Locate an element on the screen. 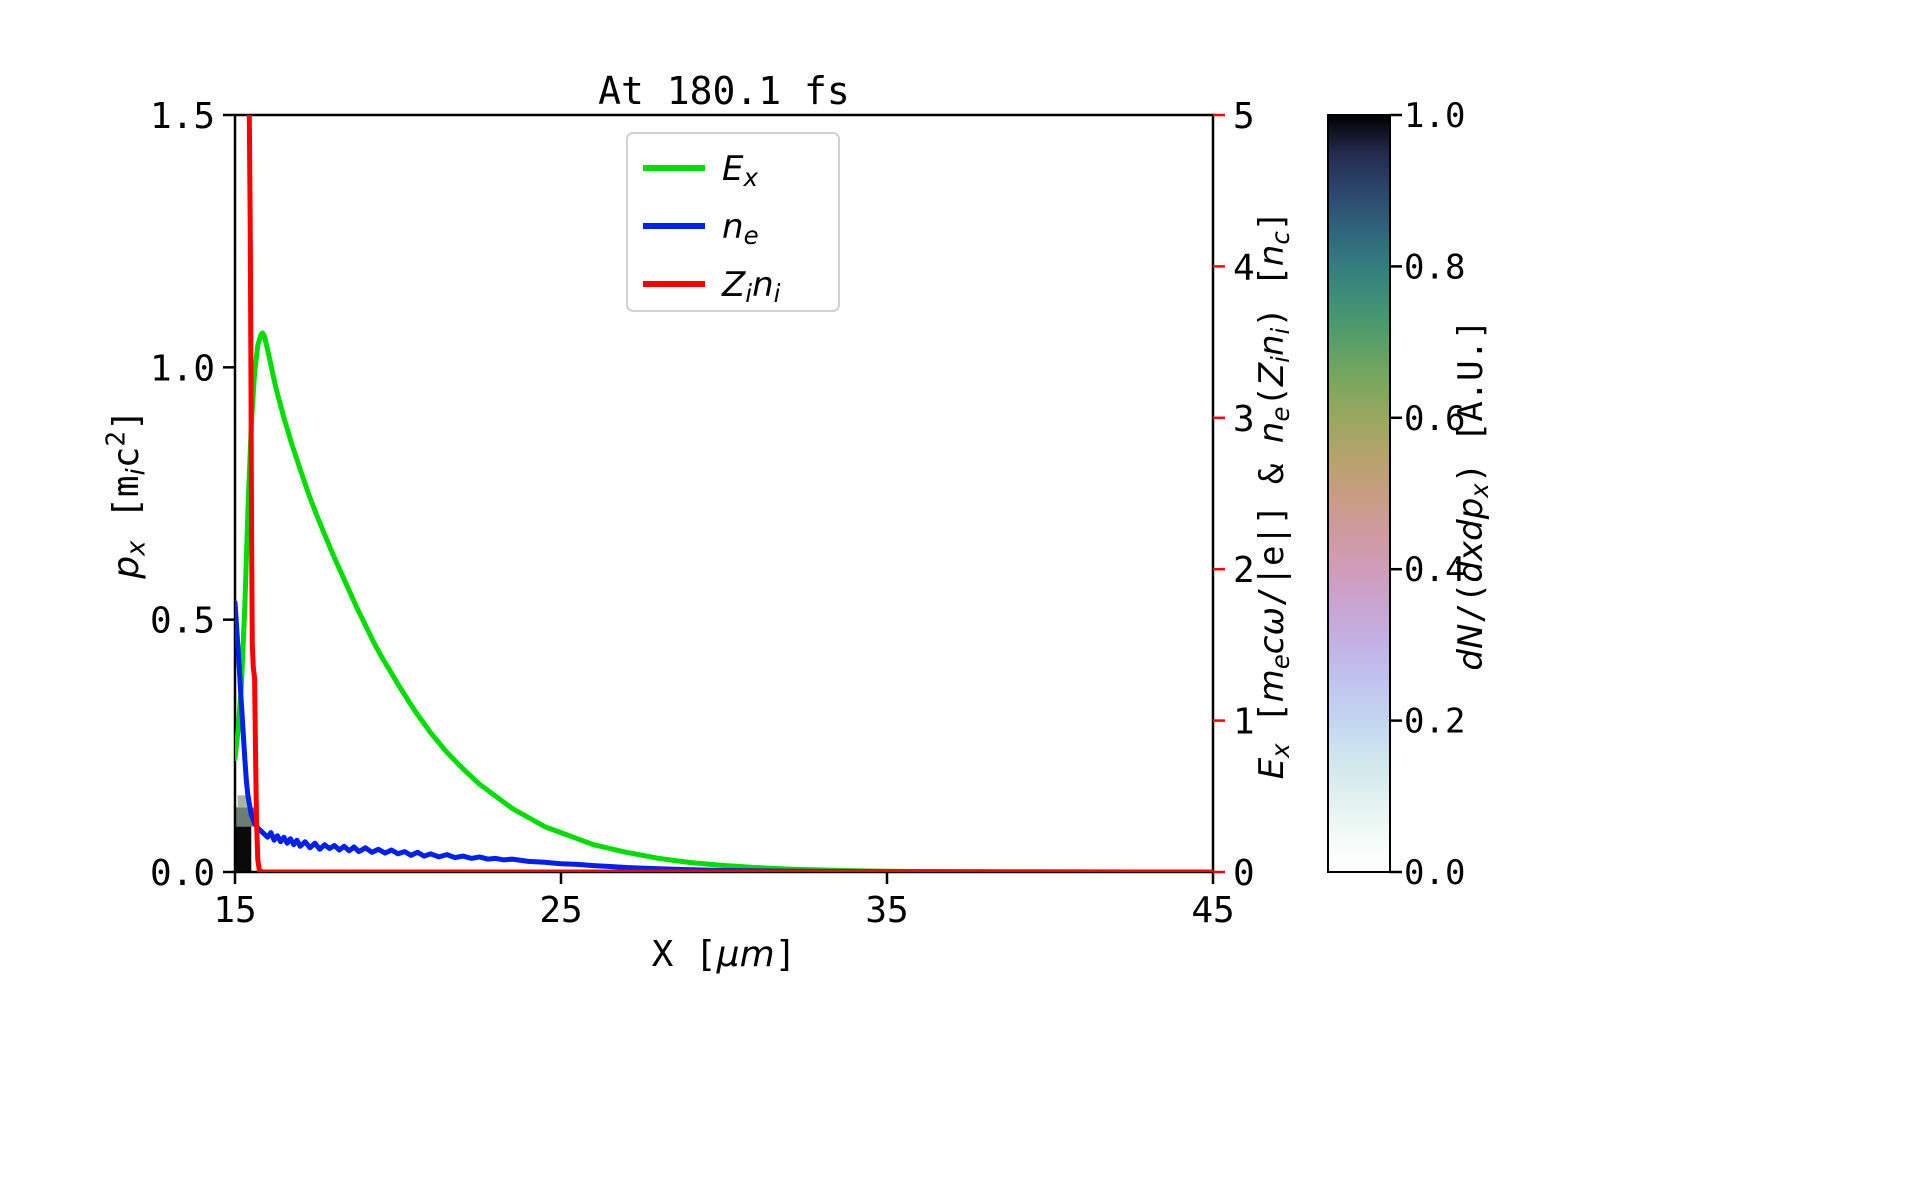 The image size is (1920, 1200). y-right-tick-label: 4 is located at coordinates (1244, 267).